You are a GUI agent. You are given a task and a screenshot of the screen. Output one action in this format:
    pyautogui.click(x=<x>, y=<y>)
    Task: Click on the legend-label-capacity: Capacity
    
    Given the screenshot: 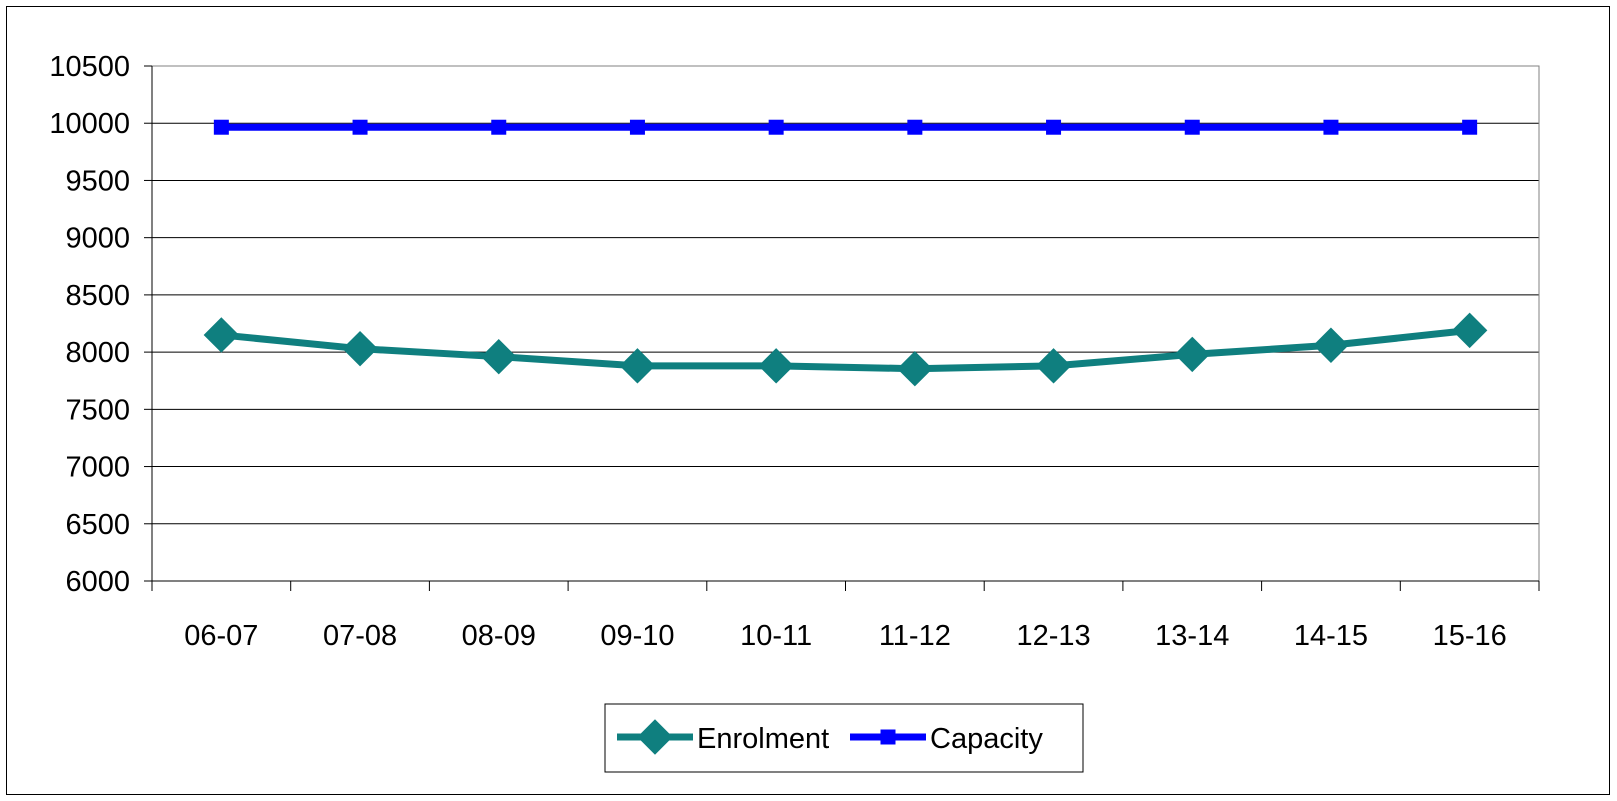 What is the action you would take?
    pyautogui.click(x=986, y=739)
    